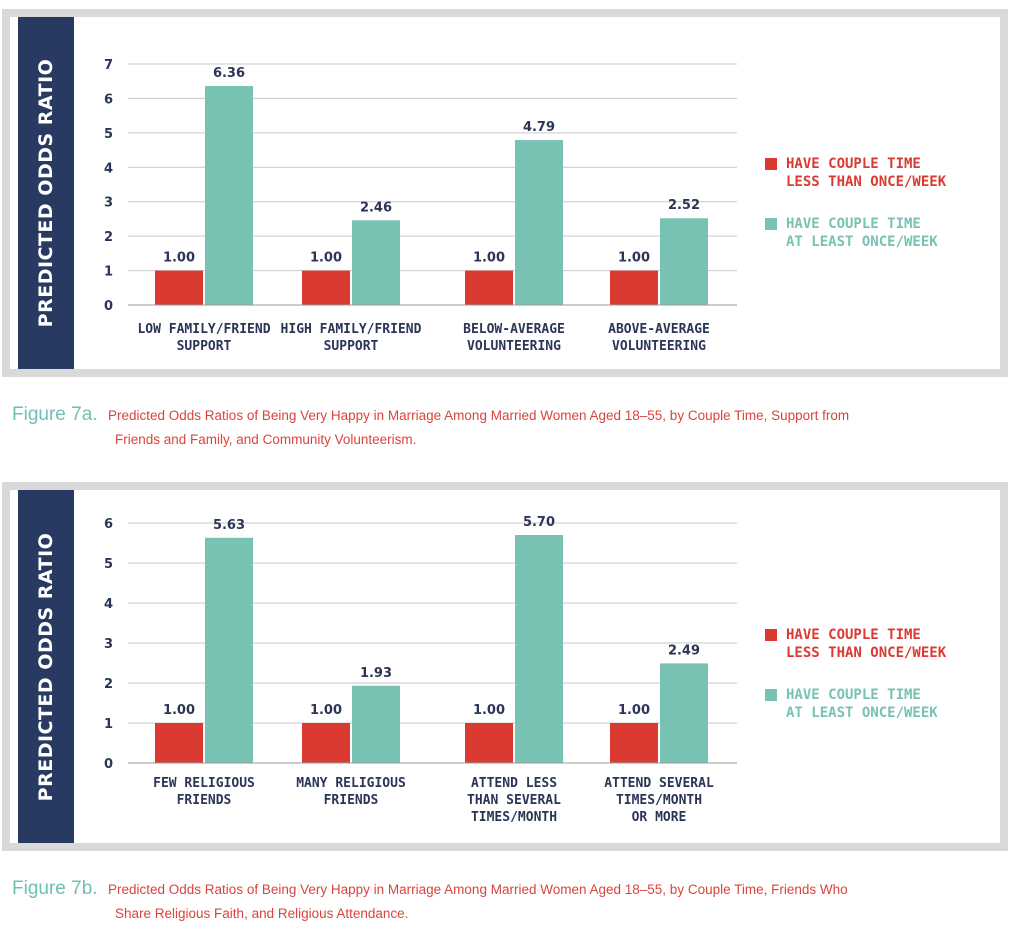 The width and height of the screenshot is (1024, 946). What do you see at coordinates (684, 205) in the screenshot?
I see `data-label: 2.52` at bounding box center [684, 205].